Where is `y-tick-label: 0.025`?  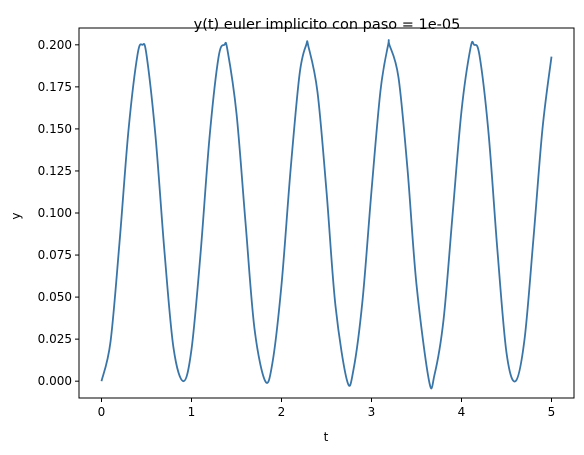
y-tick-label: 0.025 is located at coordinates (55, 339).